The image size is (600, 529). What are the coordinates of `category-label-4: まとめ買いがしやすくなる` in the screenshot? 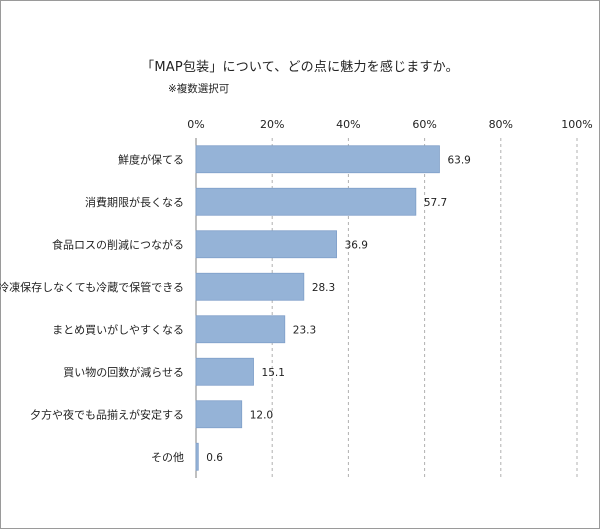 It's located at (118, 329).